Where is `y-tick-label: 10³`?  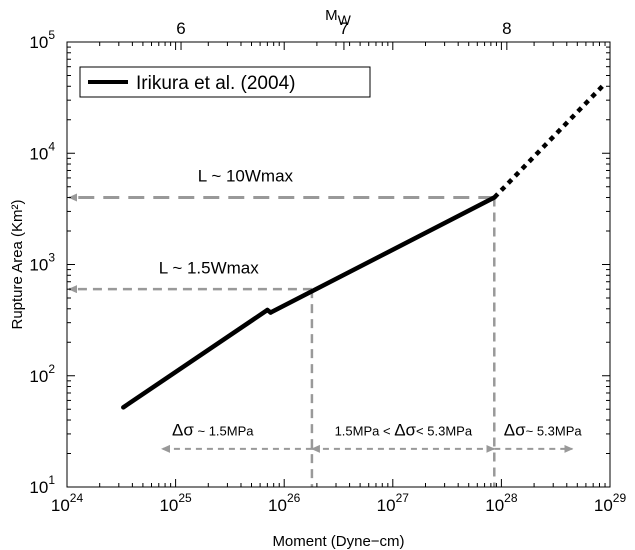
y-tick-label: 10³ is located at coordinates (42, 263).